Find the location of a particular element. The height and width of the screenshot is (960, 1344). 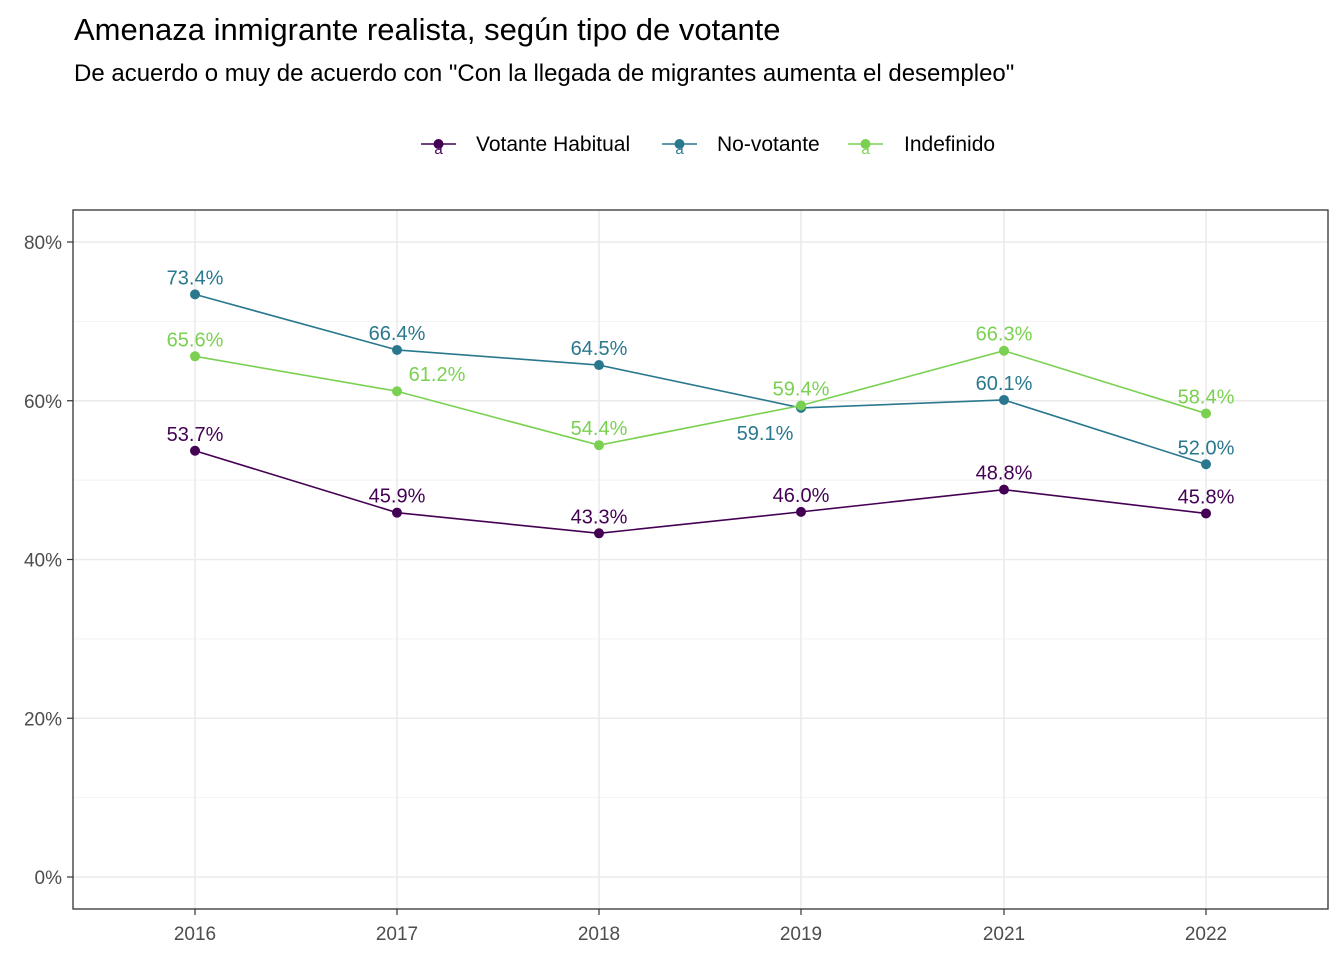

data-label-indefinido: 65.6% is located at coordinates (195, 340).